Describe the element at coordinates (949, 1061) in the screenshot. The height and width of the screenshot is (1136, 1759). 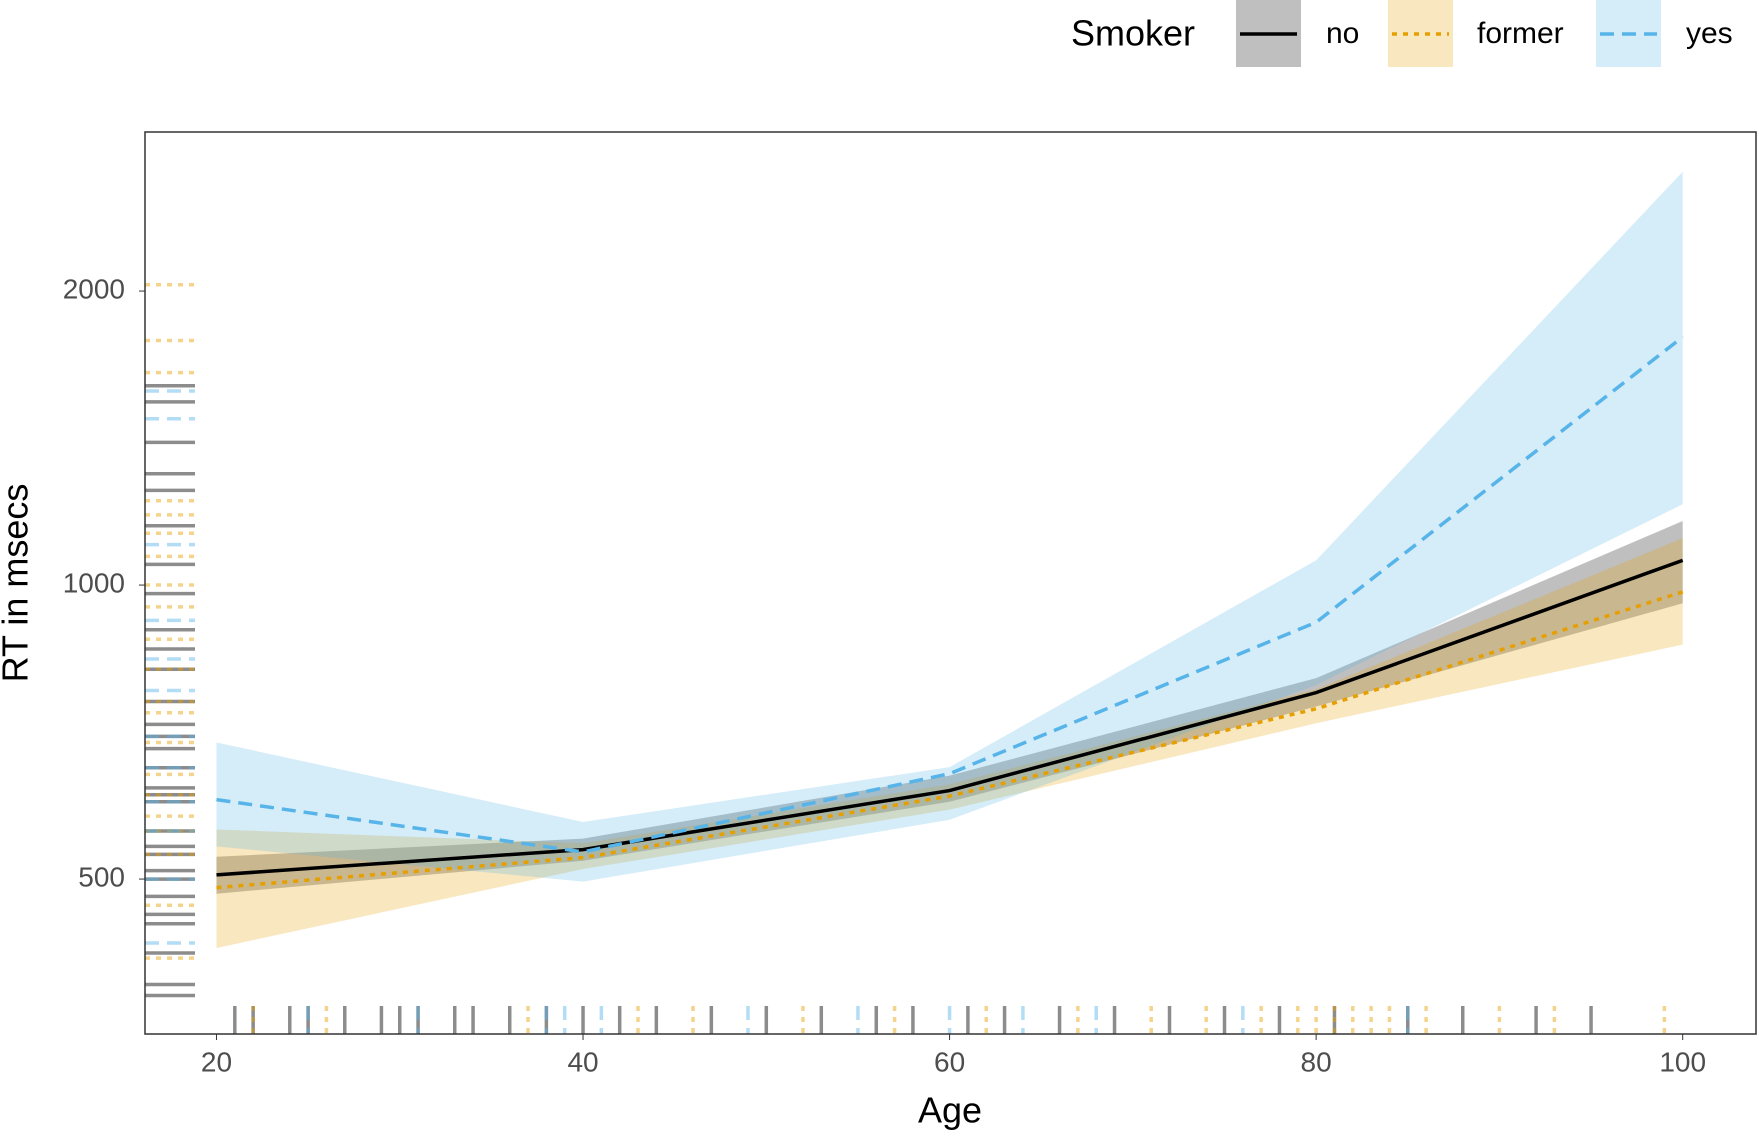
I see `x-tick-label: 60` at that location.